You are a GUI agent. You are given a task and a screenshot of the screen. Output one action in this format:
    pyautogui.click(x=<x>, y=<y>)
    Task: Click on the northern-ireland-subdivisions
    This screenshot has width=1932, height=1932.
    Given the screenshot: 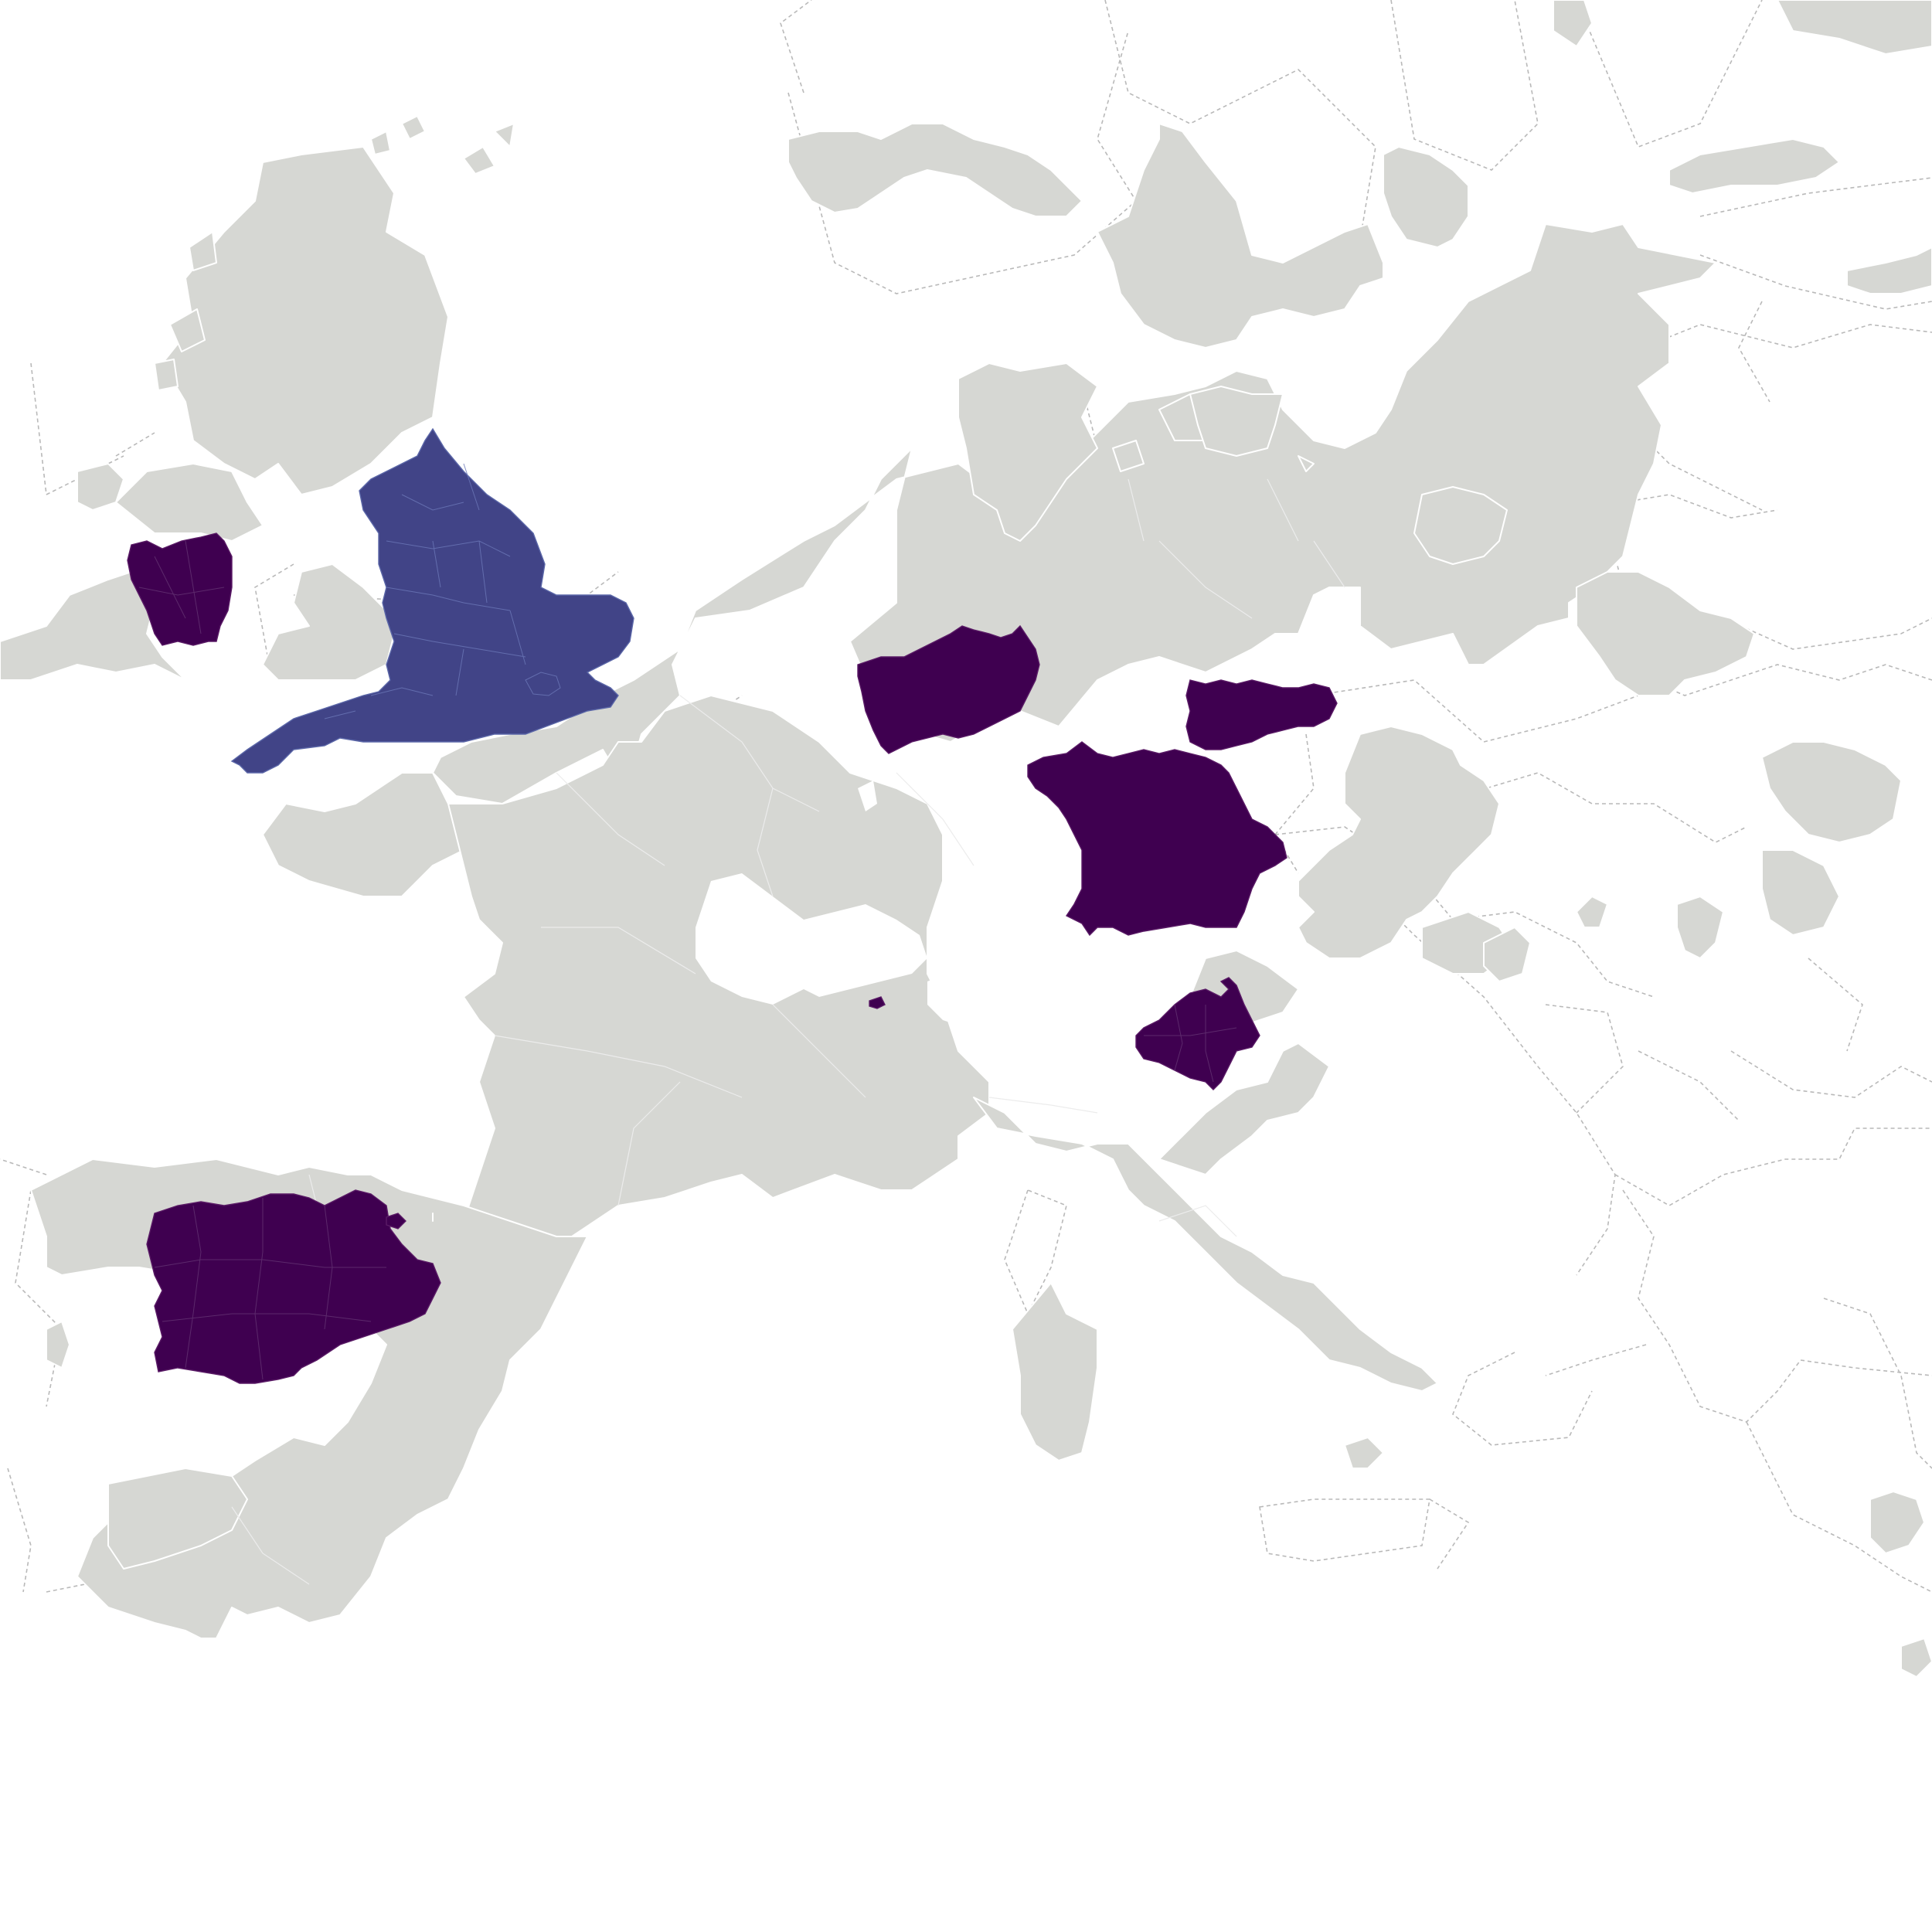 What is the action you would take?
    pyautogui.click(x=182, y=587)
    